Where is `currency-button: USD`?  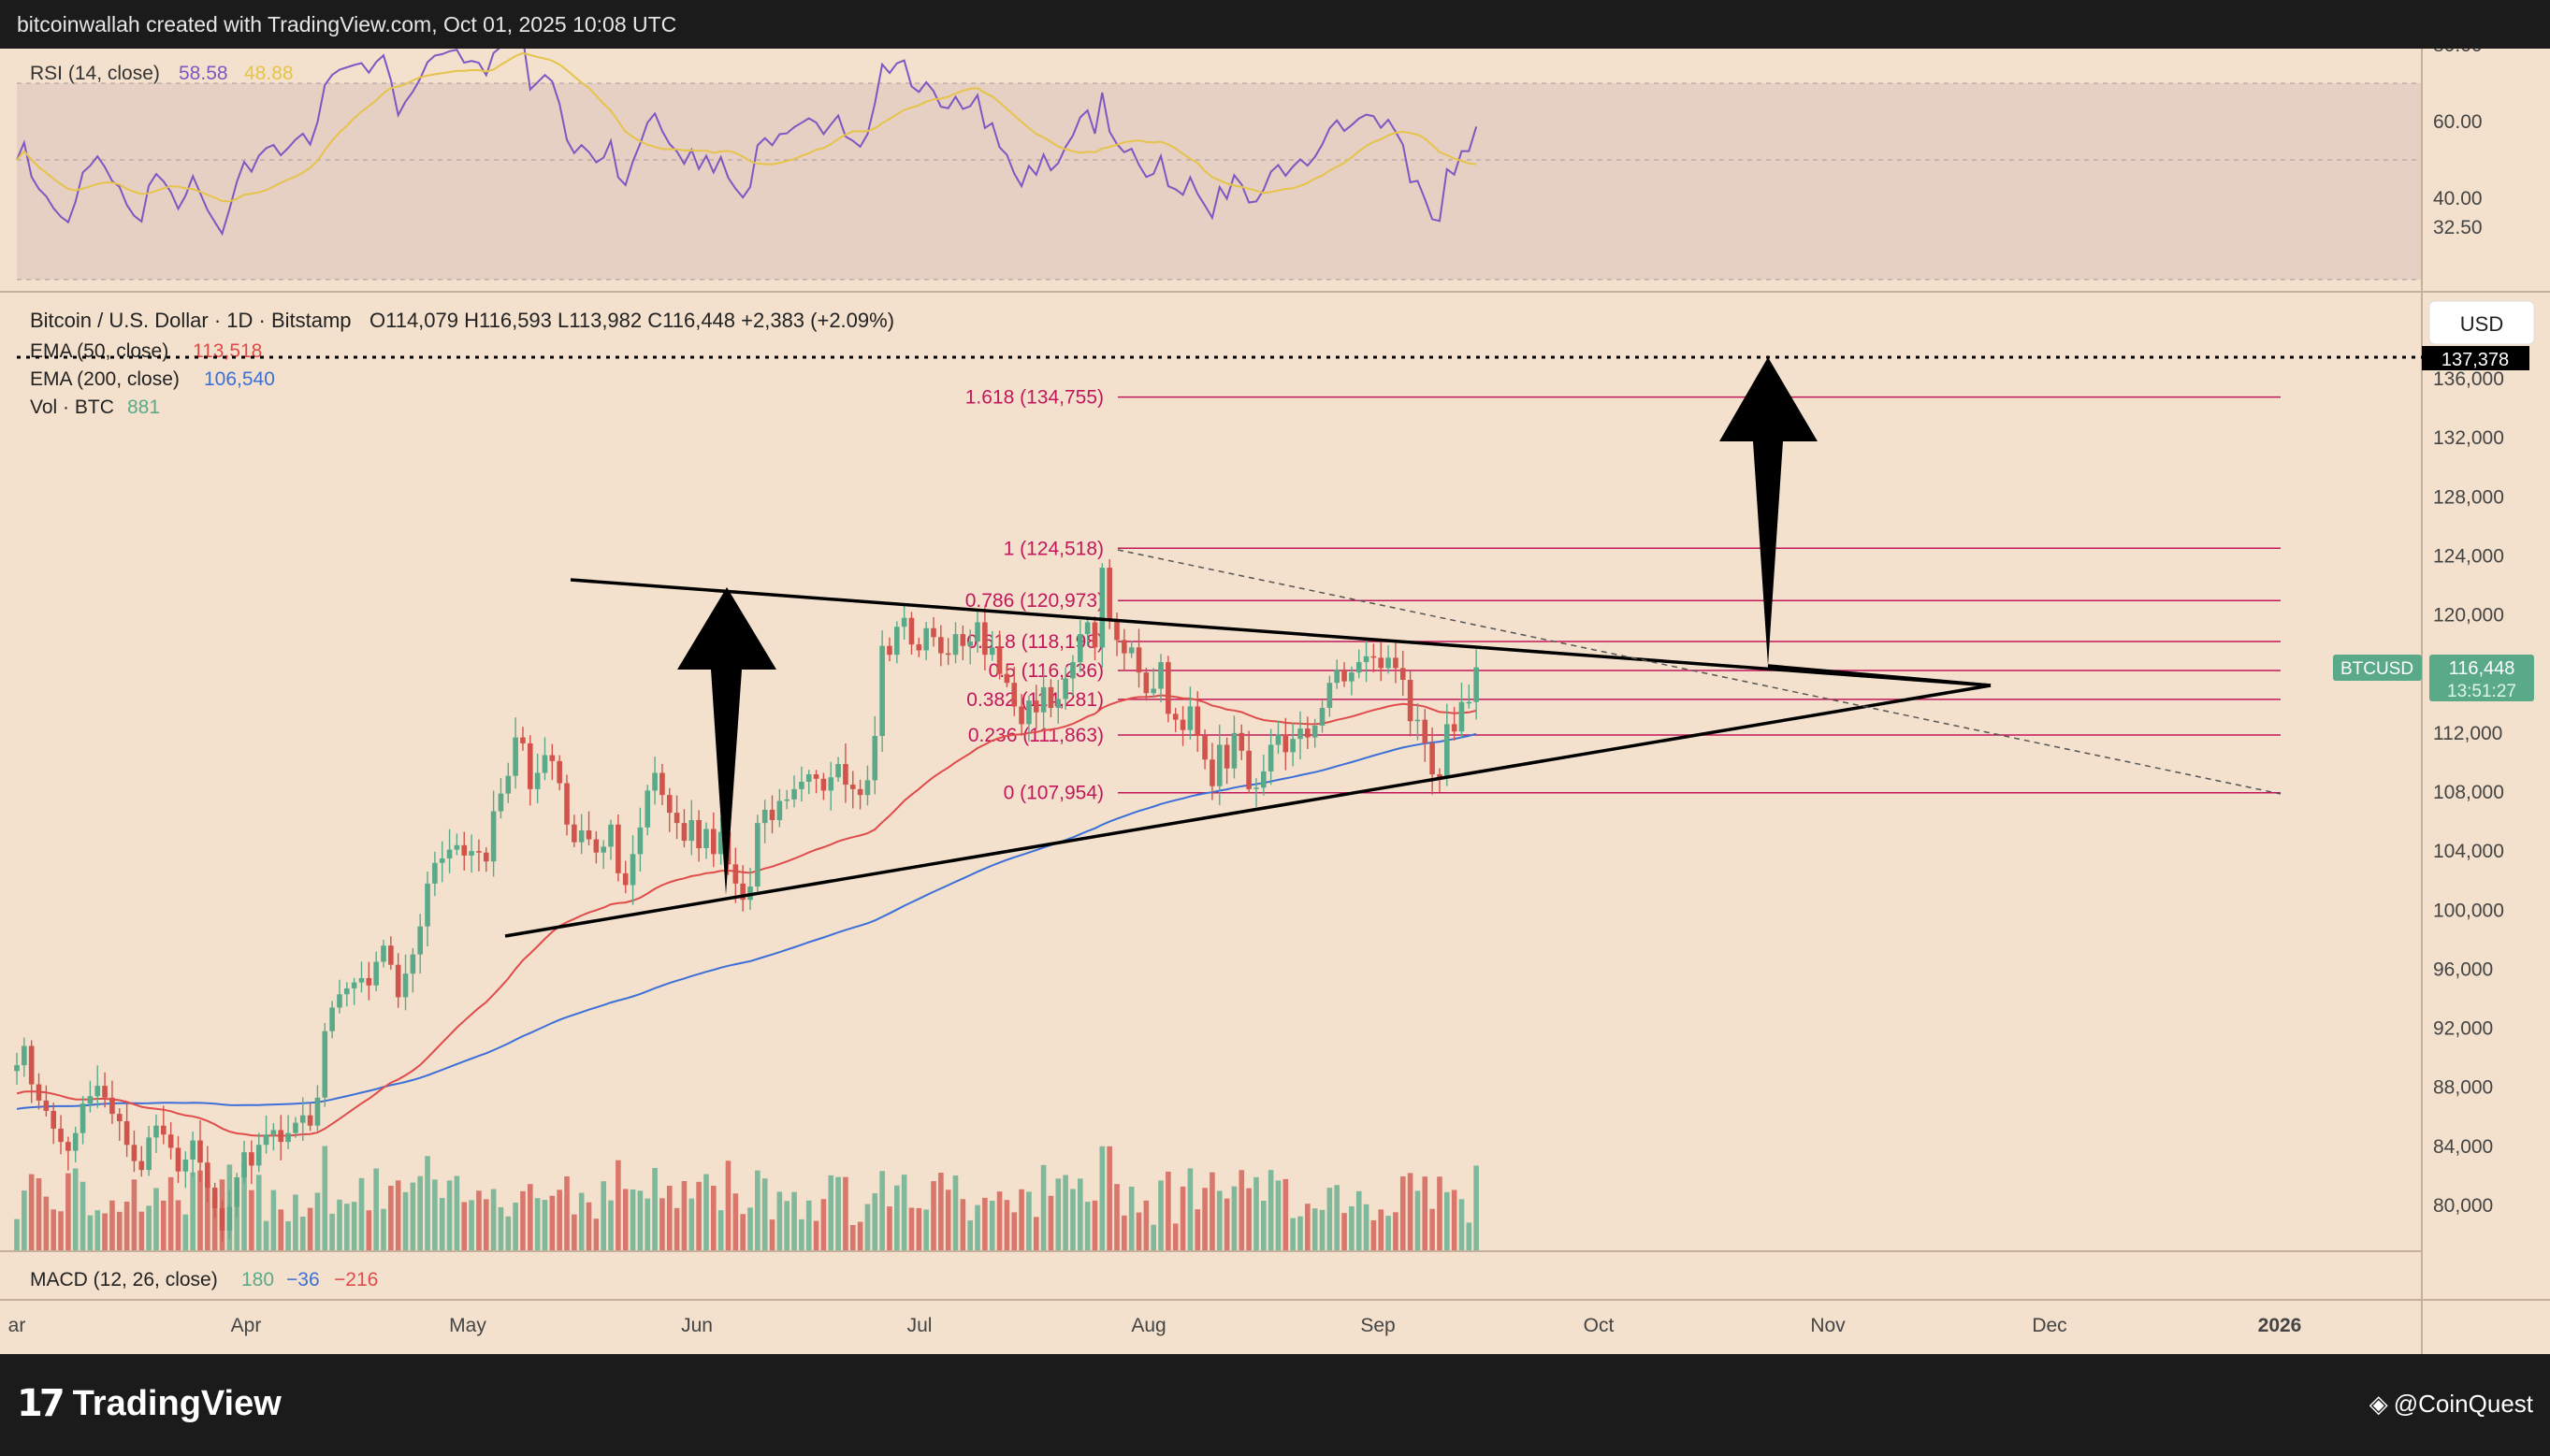 currency-button: USD is located at coordinates (2481, 324).